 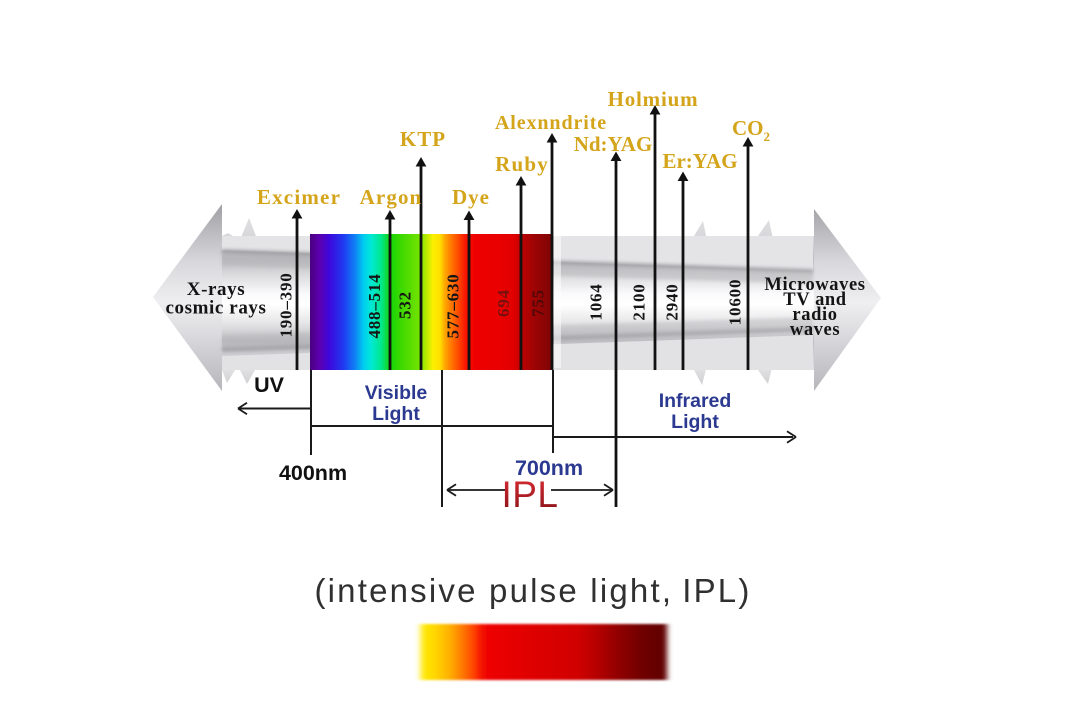 I want to click on svg-text: CO2, so click(x=751, y=130).